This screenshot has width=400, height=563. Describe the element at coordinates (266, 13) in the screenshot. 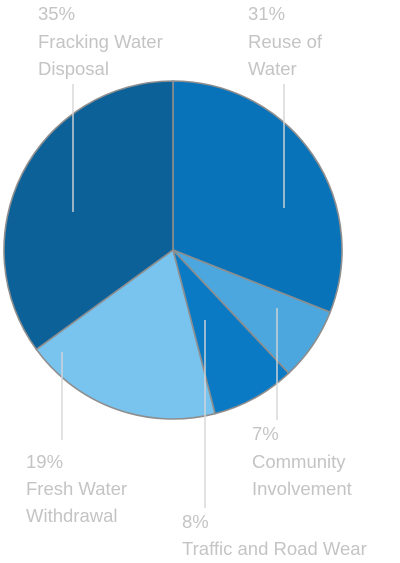

I see `value-label-reuse-of-water: 31%` at that location.